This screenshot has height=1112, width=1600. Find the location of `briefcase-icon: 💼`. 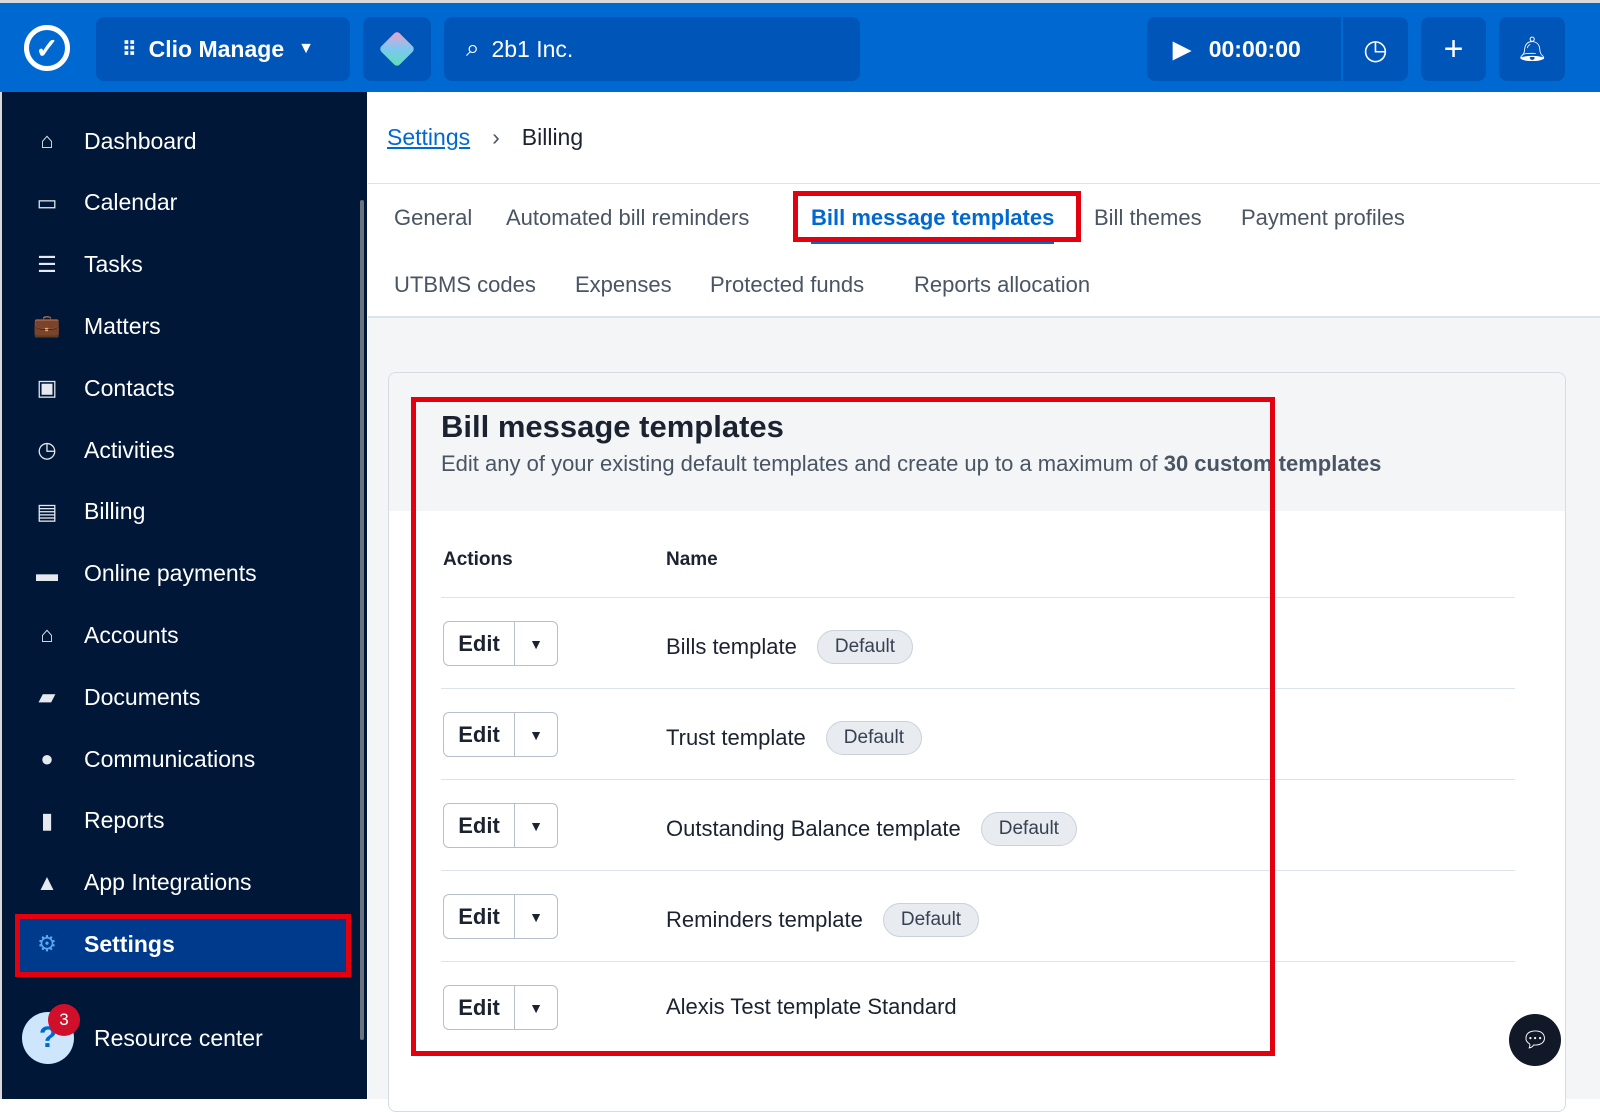

briefcase-icon: 💼 is located at coordinates (47, 326).